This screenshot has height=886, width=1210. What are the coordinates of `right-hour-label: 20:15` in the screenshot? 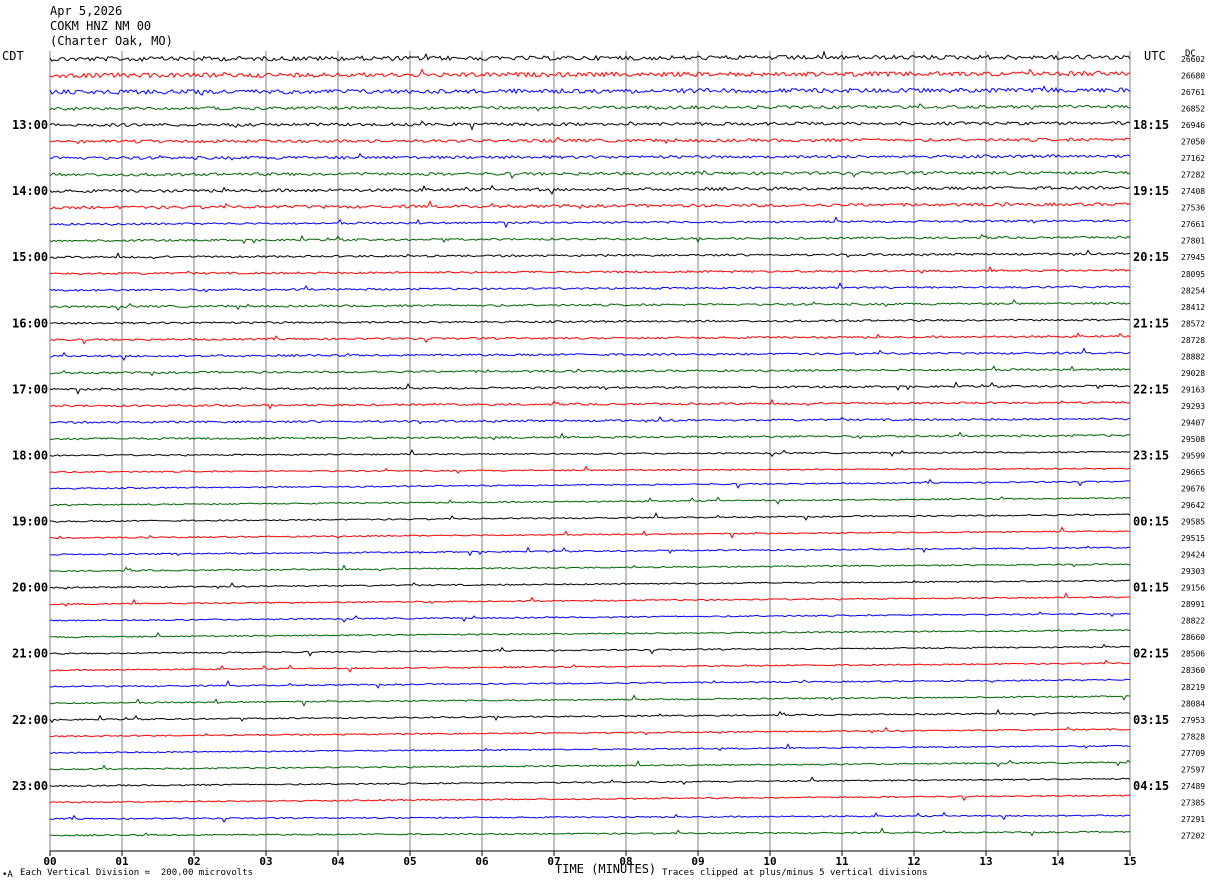 It's located at (1151, 257).